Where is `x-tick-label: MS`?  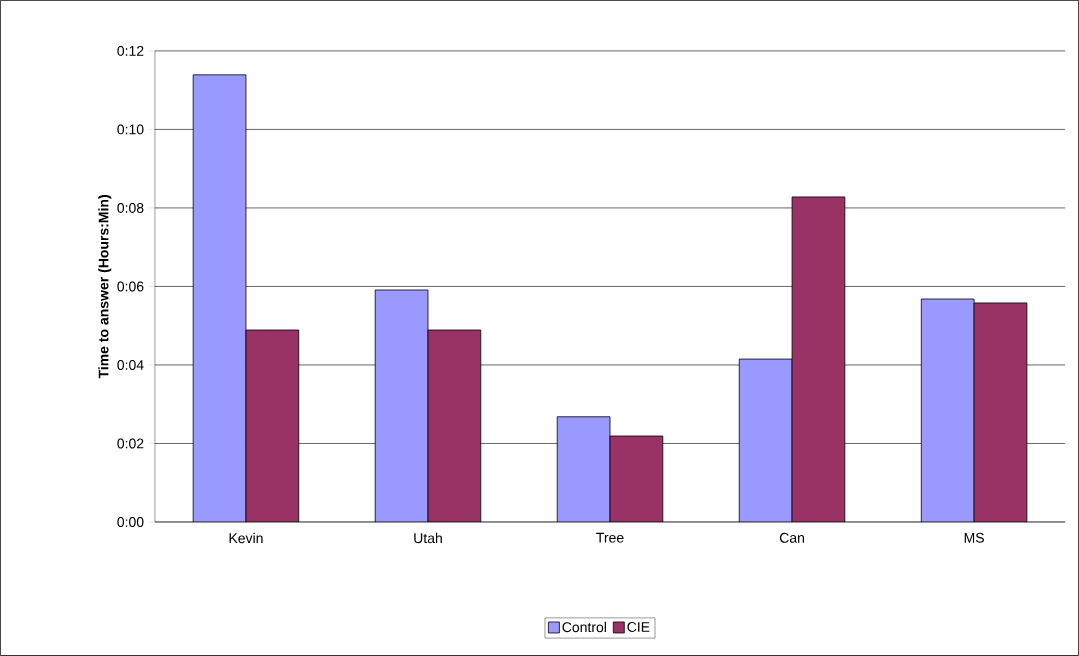 x-tick-label: MS is located at coordinates (974, 537).